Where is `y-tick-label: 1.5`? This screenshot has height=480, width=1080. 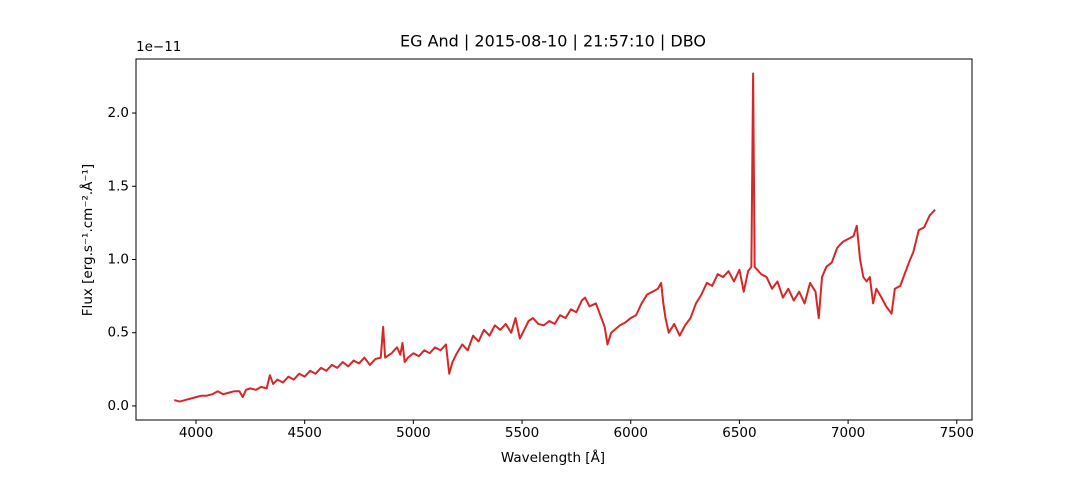 y-tick-label: 1.5 is located at coordinates (118, 186).